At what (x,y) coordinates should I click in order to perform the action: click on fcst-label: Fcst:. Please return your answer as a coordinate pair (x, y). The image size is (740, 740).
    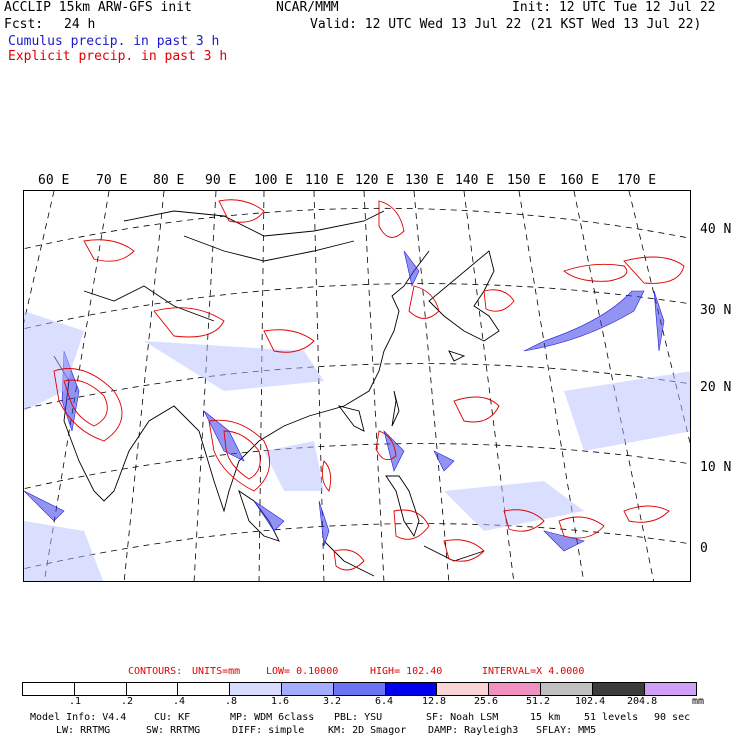
    Looking at the image, I should click on (24, 24).